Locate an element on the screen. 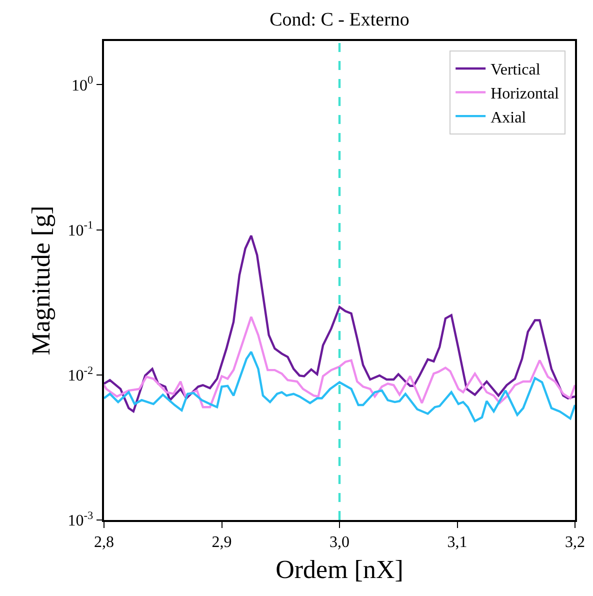 The width and height of the screenshot is (593, 596). legend-label: Horizontal is located at coordinates (525, 94).